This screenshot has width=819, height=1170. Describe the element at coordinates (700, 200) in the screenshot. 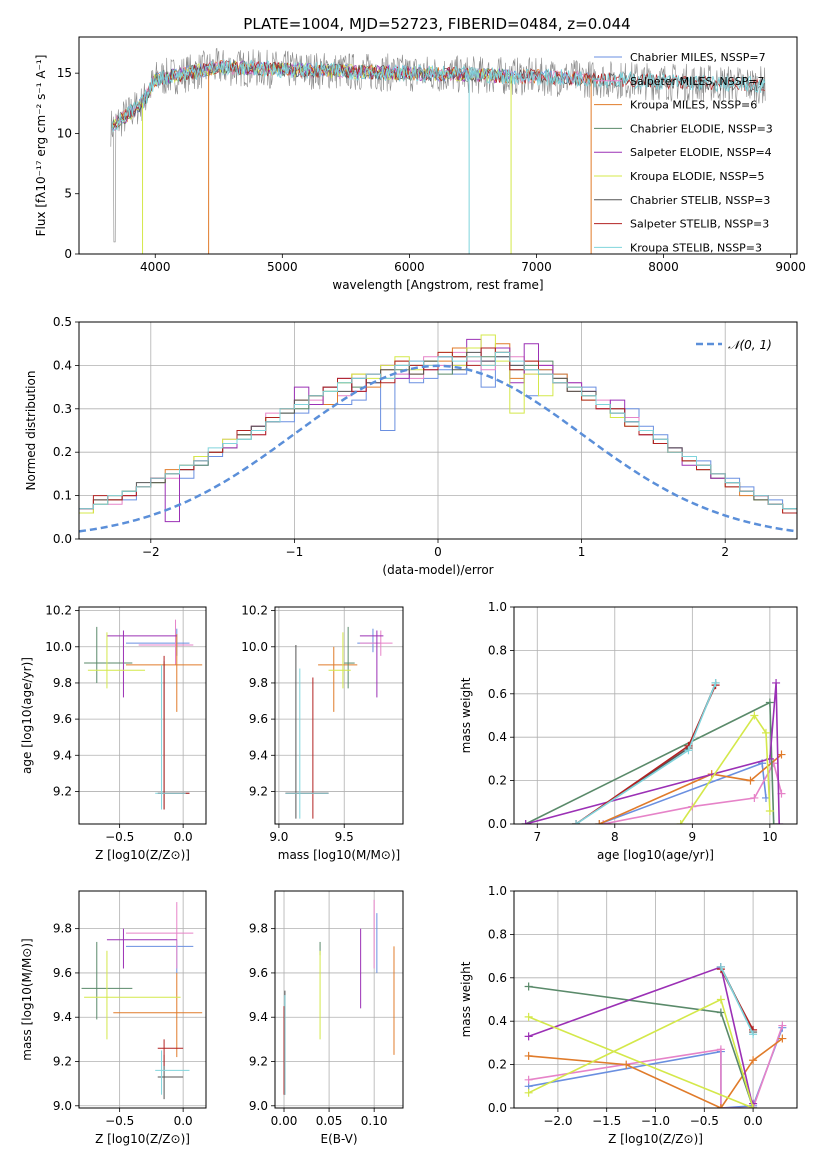

I see `legend-label: Chabrier STELIB, NSSP=3` at that location.